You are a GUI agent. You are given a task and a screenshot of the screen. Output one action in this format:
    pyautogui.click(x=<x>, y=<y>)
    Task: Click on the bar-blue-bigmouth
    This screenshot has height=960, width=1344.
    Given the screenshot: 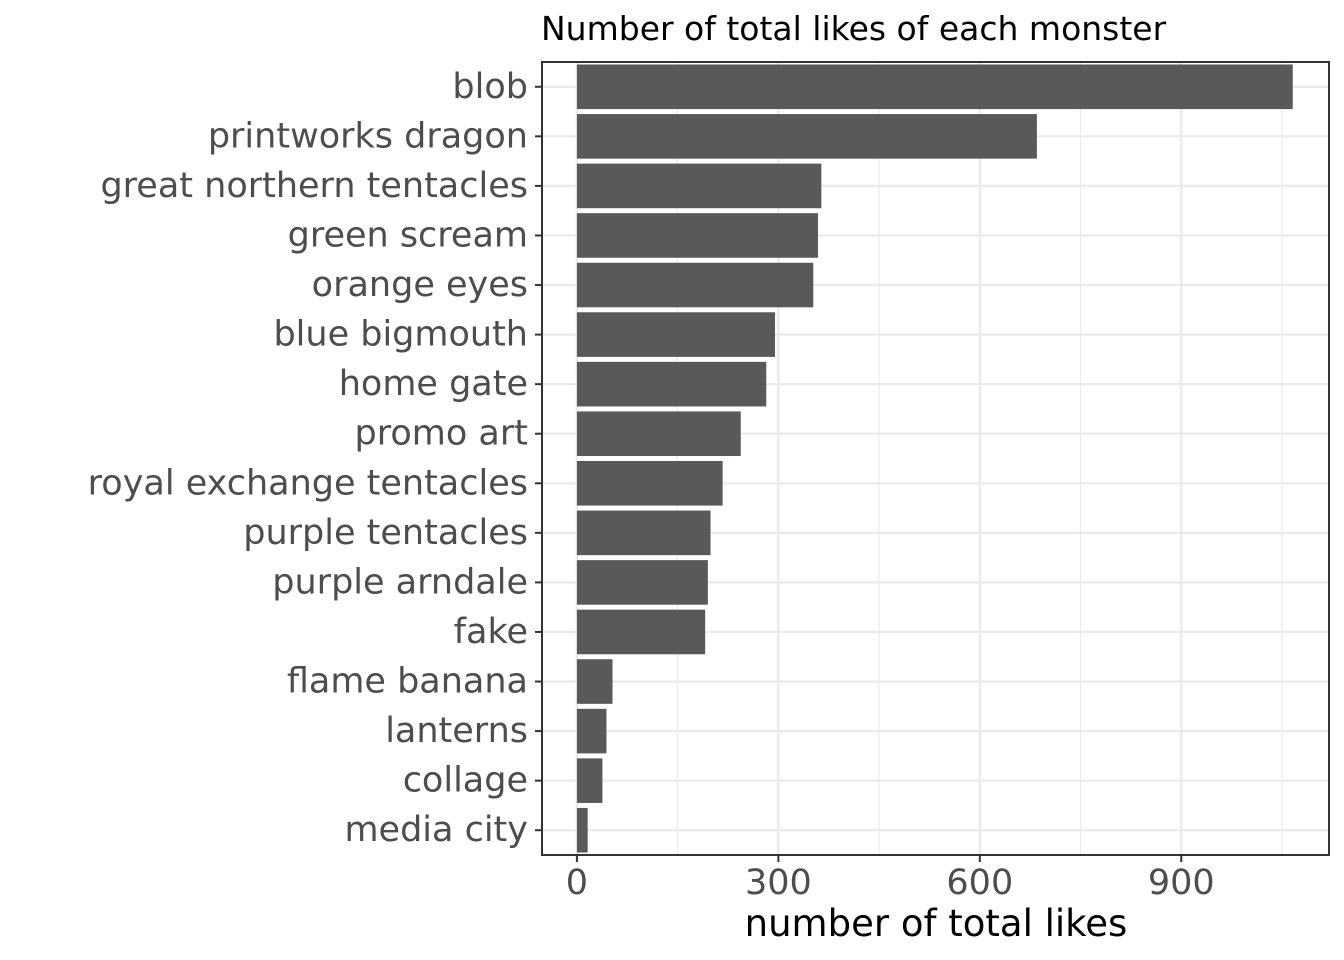 What is the action you would take?
    pyautogui.click(x=676, y=334)
    